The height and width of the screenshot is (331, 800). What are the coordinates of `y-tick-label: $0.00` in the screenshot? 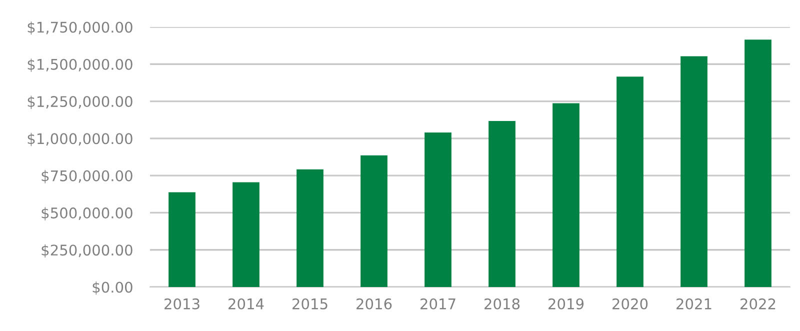 It's located at (112, 288).